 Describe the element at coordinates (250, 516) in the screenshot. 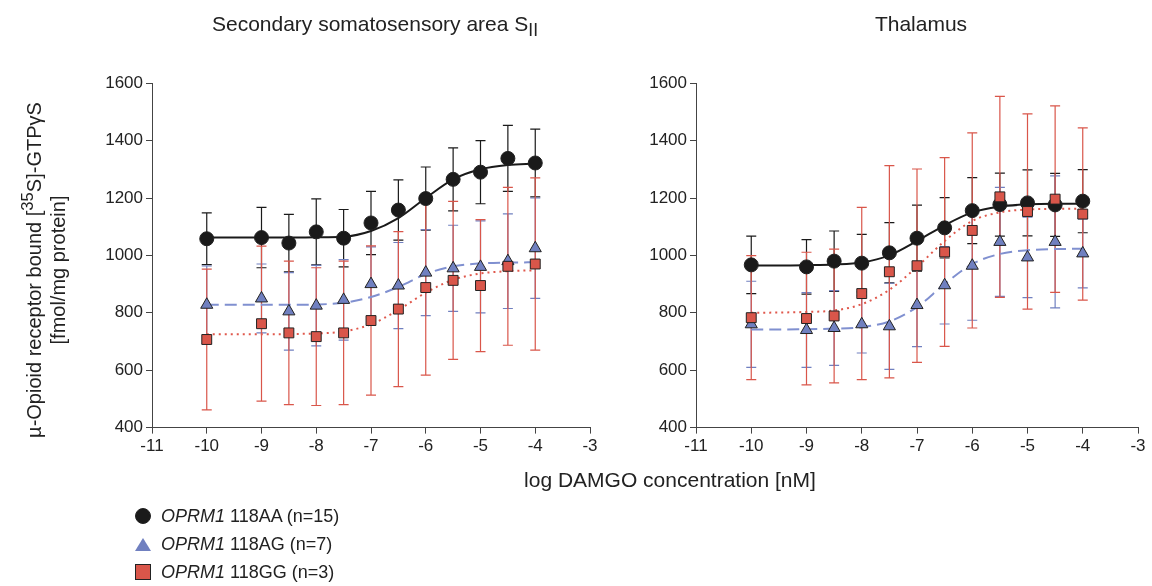

I see `legend-label: OPRM1 118AA (n=15)` at that location.